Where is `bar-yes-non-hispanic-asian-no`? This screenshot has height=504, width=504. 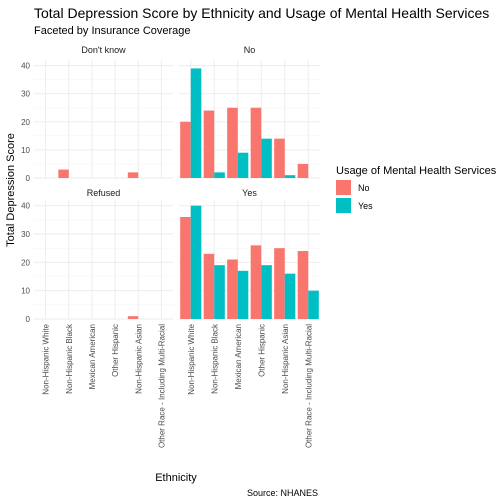 bar-yes-non-hispanic-asian-no is located at coordinates (279, 283).